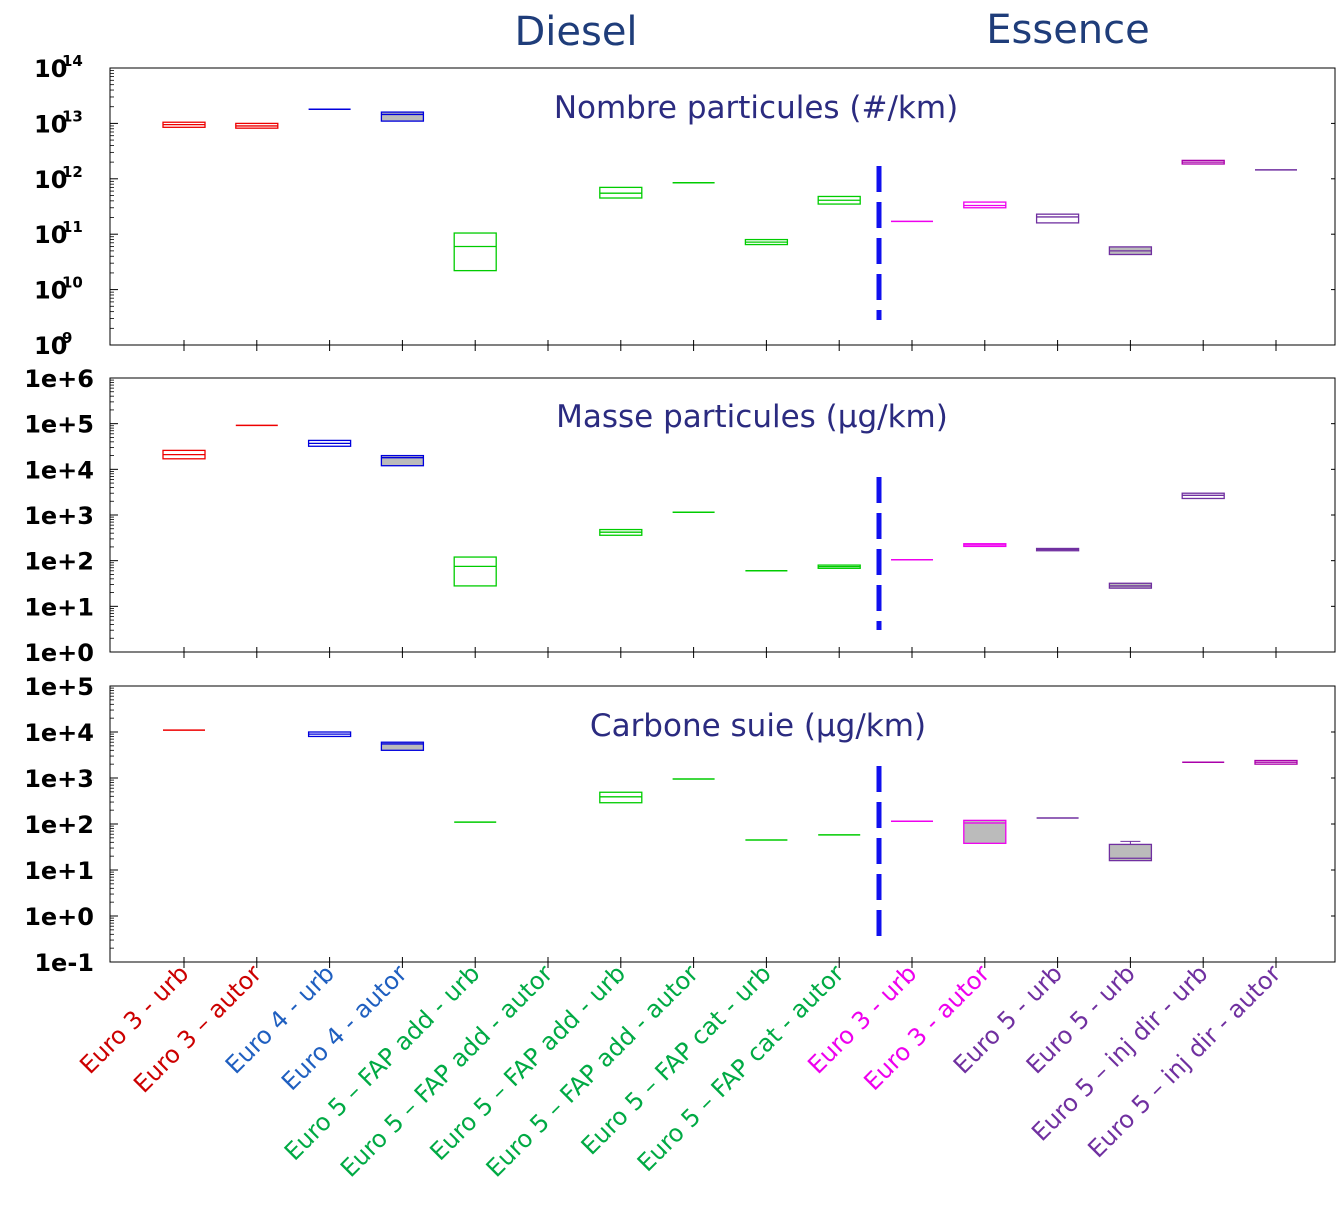 Image resolution: width=1337 pixels, height=1221 pixels. Describe the element at coordinates (344, 1027) in the screenshot. I see `x-category-label: Euro 4 - autor` at that location.